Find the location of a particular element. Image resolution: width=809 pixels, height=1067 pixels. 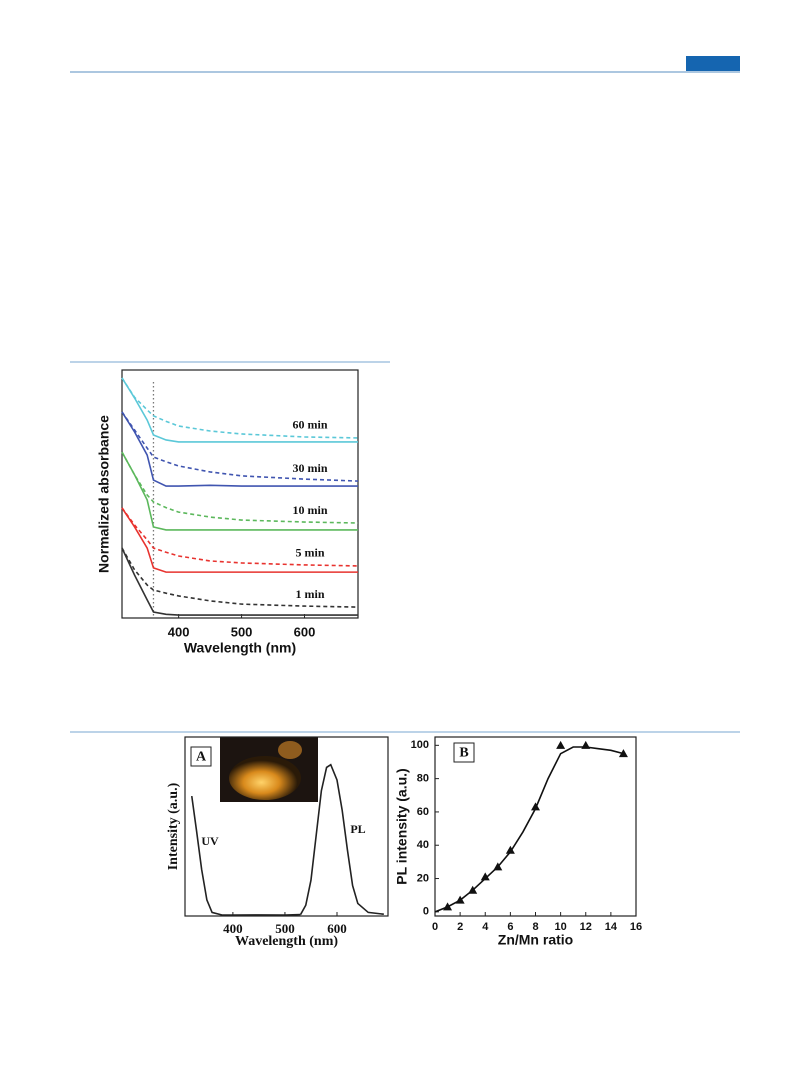

panel-label: B is located at coordinates (463, 753).